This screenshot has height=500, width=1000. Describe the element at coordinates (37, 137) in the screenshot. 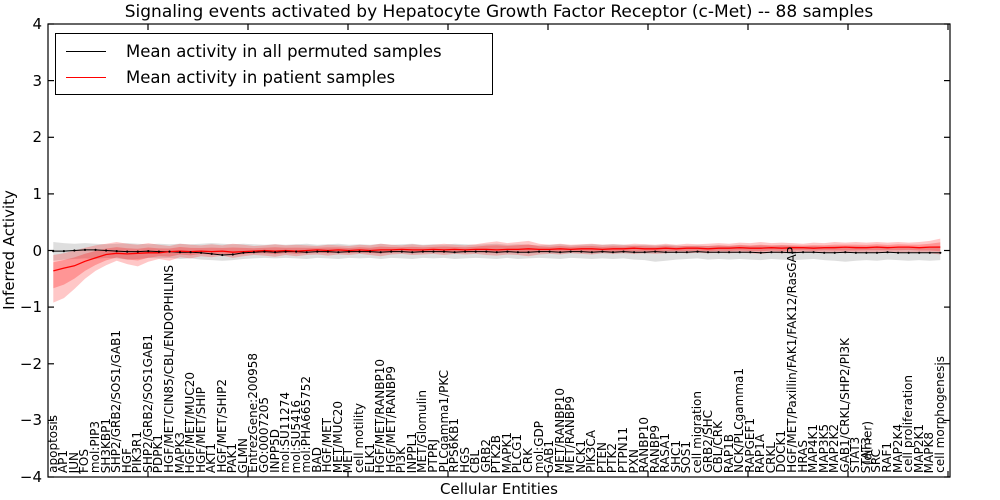

I see `y-tick-label: 2` at that location.